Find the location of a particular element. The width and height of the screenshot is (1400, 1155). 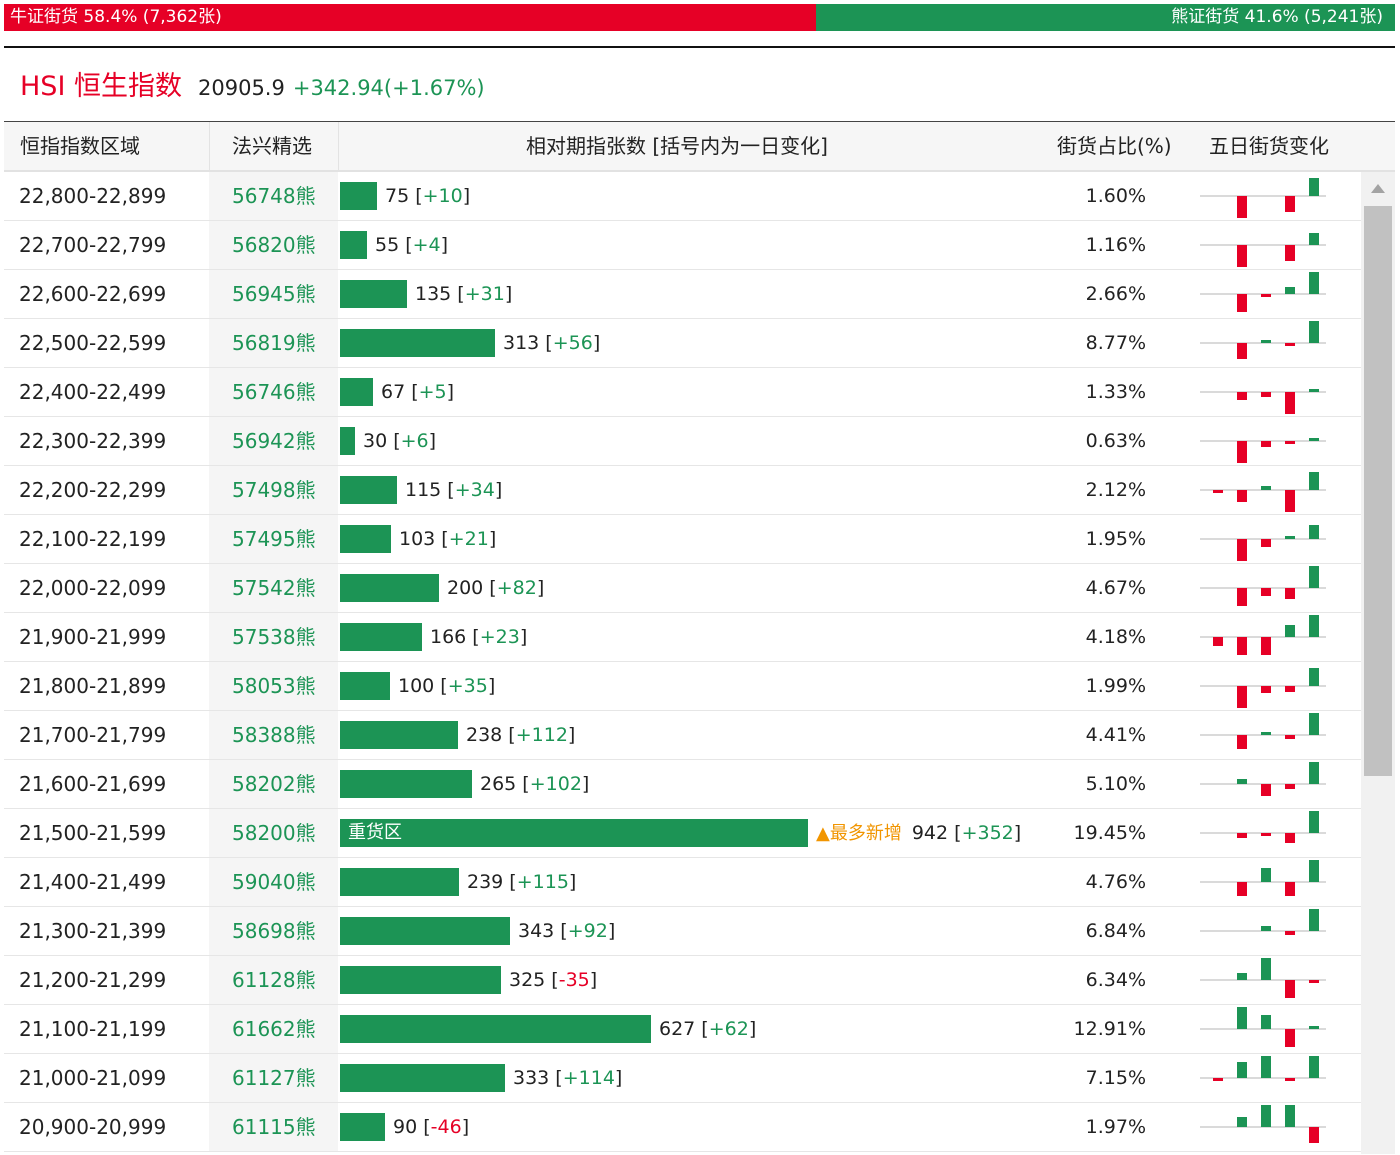

index-value: 20905.9 is located at coordinates (241, 88).